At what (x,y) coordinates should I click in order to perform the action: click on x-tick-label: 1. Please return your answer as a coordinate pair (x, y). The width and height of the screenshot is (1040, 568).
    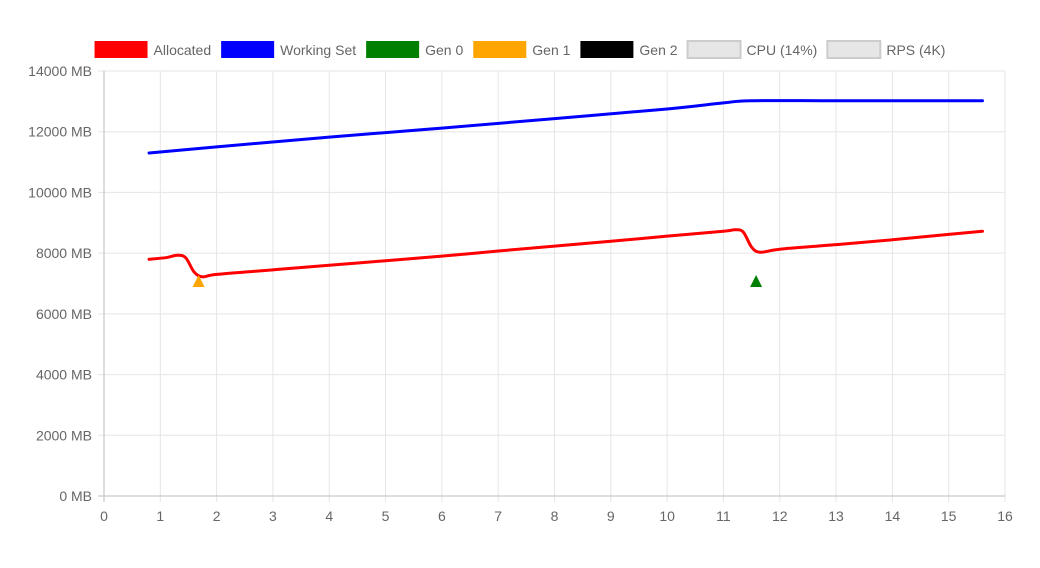
    Looking at the image, I should click on (160, 516).